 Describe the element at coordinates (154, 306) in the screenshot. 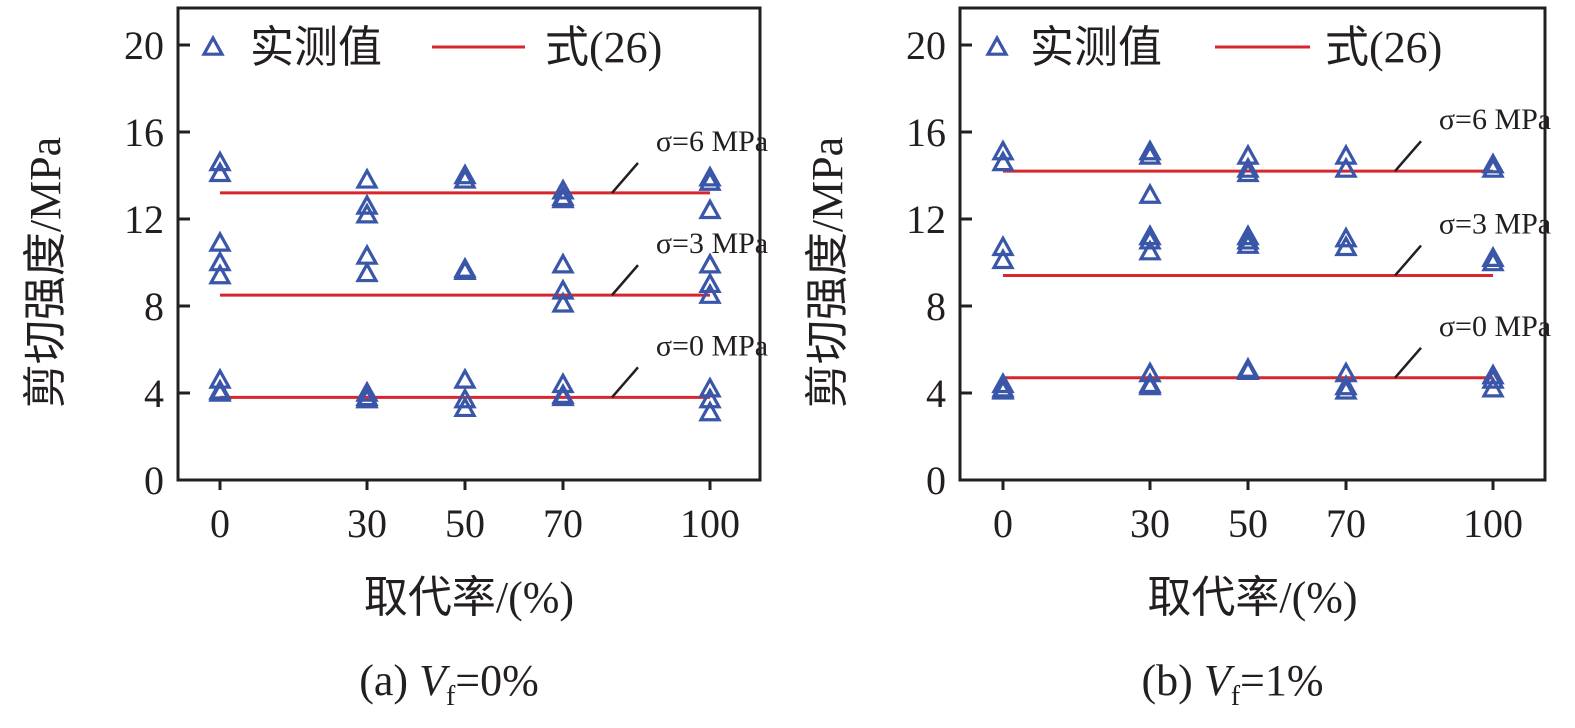

I see `y-tick-label: 8` at that location.